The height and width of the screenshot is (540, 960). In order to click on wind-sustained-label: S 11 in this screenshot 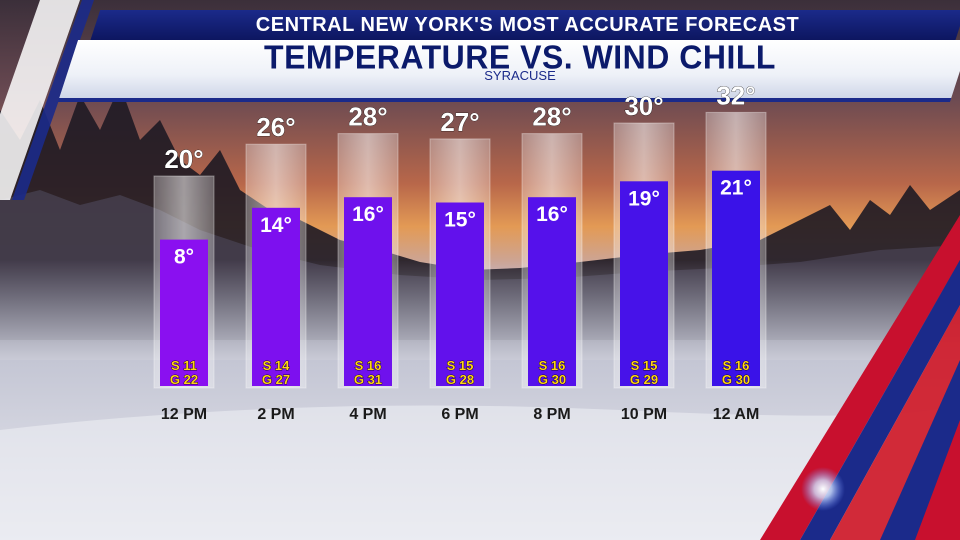, I will do `click(184, 365)`.